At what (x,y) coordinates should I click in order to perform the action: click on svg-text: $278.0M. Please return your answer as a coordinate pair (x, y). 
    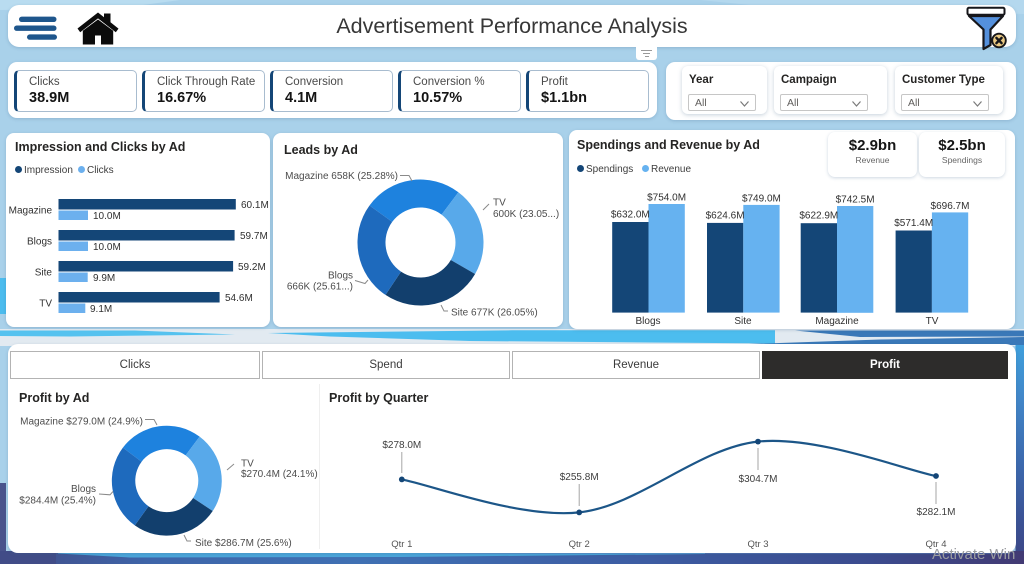
    Looking at the image, I should click on (401, 445).